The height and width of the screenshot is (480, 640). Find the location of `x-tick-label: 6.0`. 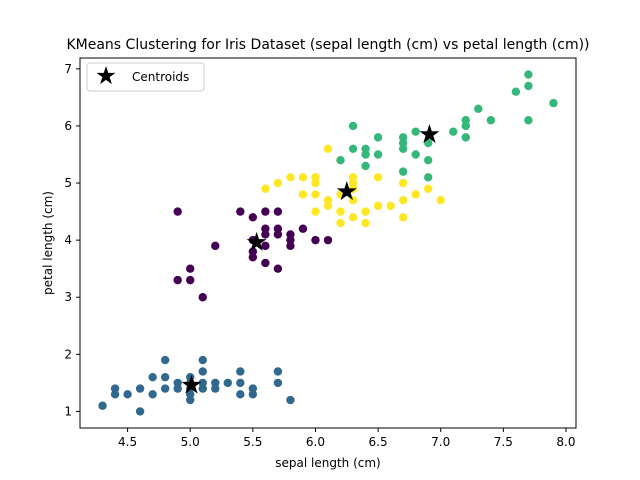

x-tick-label: 6.0 is located at coordinates (315, 442).